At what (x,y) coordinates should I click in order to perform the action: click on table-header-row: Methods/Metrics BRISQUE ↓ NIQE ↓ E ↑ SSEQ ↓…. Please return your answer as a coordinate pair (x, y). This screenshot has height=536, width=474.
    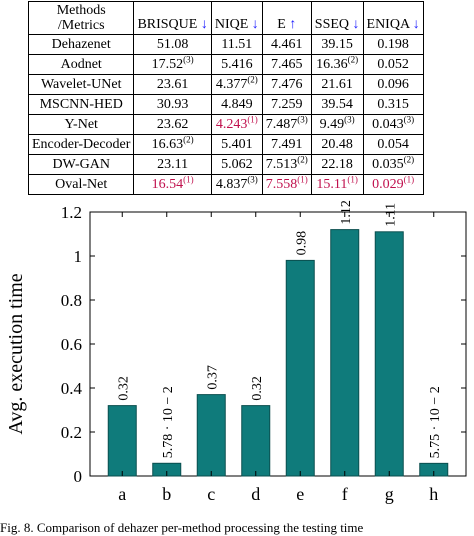
    Looking at the image, I should click on (225, 18).